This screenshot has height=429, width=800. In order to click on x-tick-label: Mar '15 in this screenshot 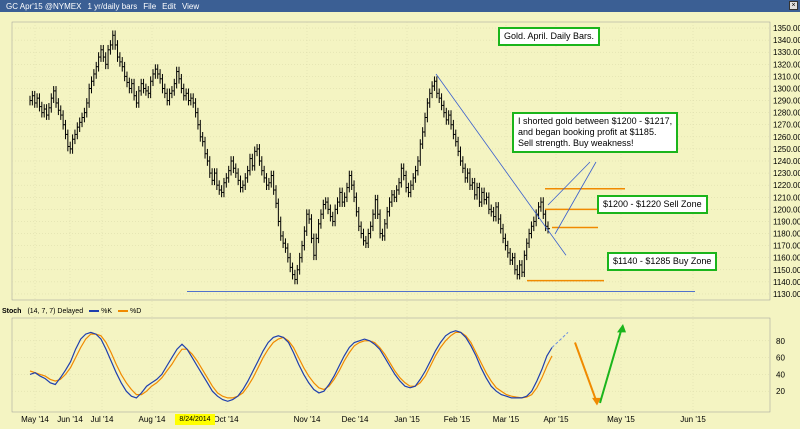, I will do `click(506, 419)`.